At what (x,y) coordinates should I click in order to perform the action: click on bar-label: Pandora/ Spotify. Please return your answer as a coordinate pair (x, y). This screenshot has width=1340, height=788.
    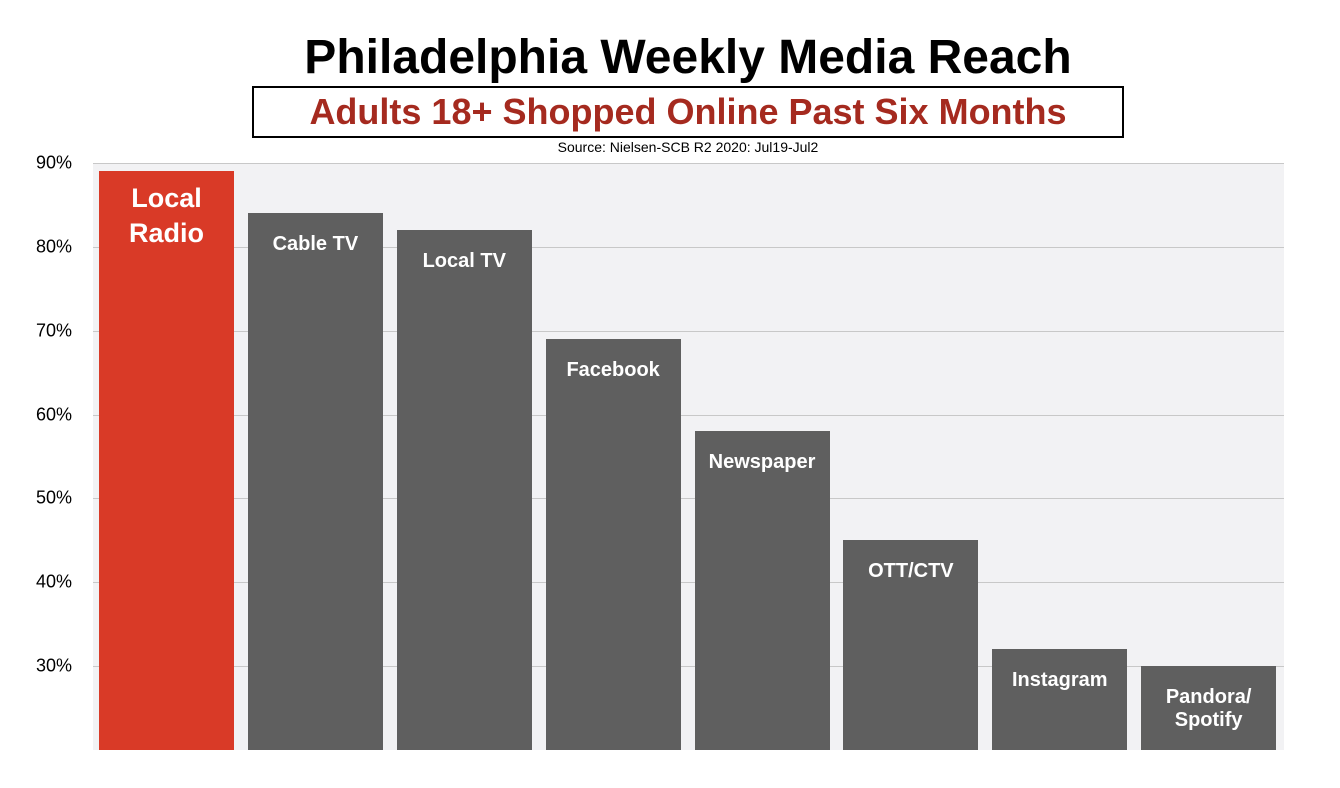
    Looking at the image, I should click on (1208, 709).